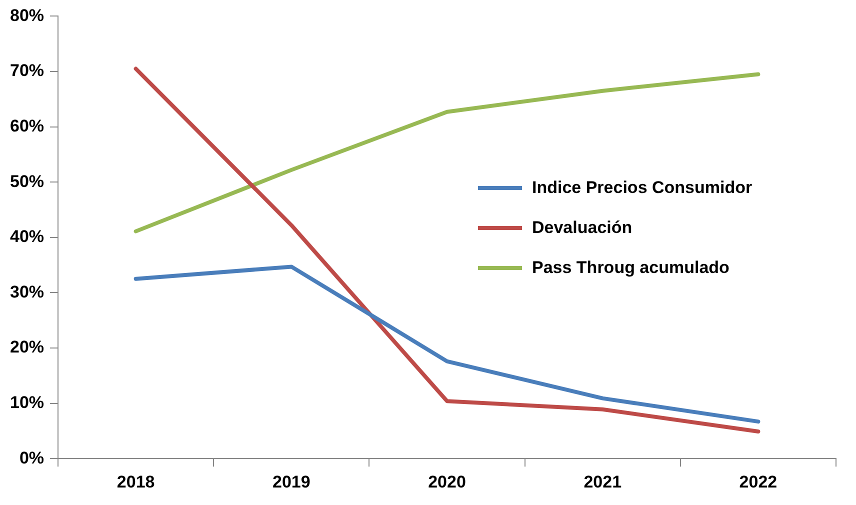 The height and width of the screenshot is (505, 856). Describe the element at coordinates (27, 402) in the screenshot. I see `y-tick-label: 10%` at that location.